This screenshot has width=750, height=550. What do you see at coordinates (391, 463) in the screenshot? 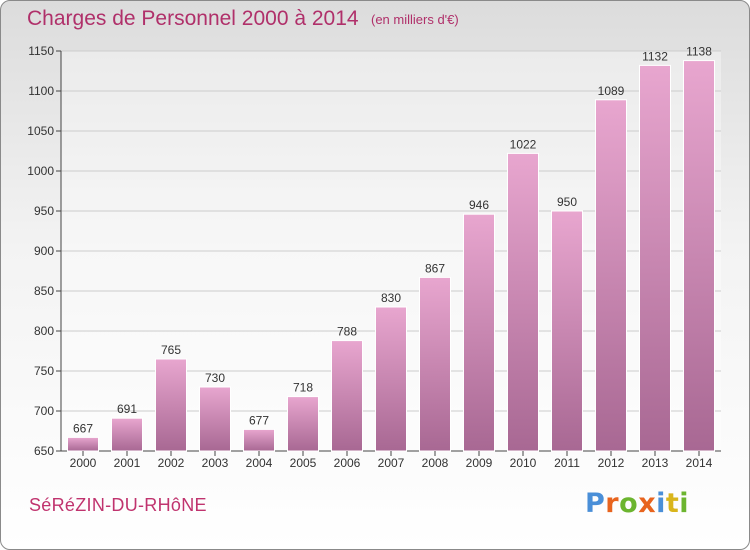
I see `x-tick-label-2007: 2007` at bounding box center [391, 463].